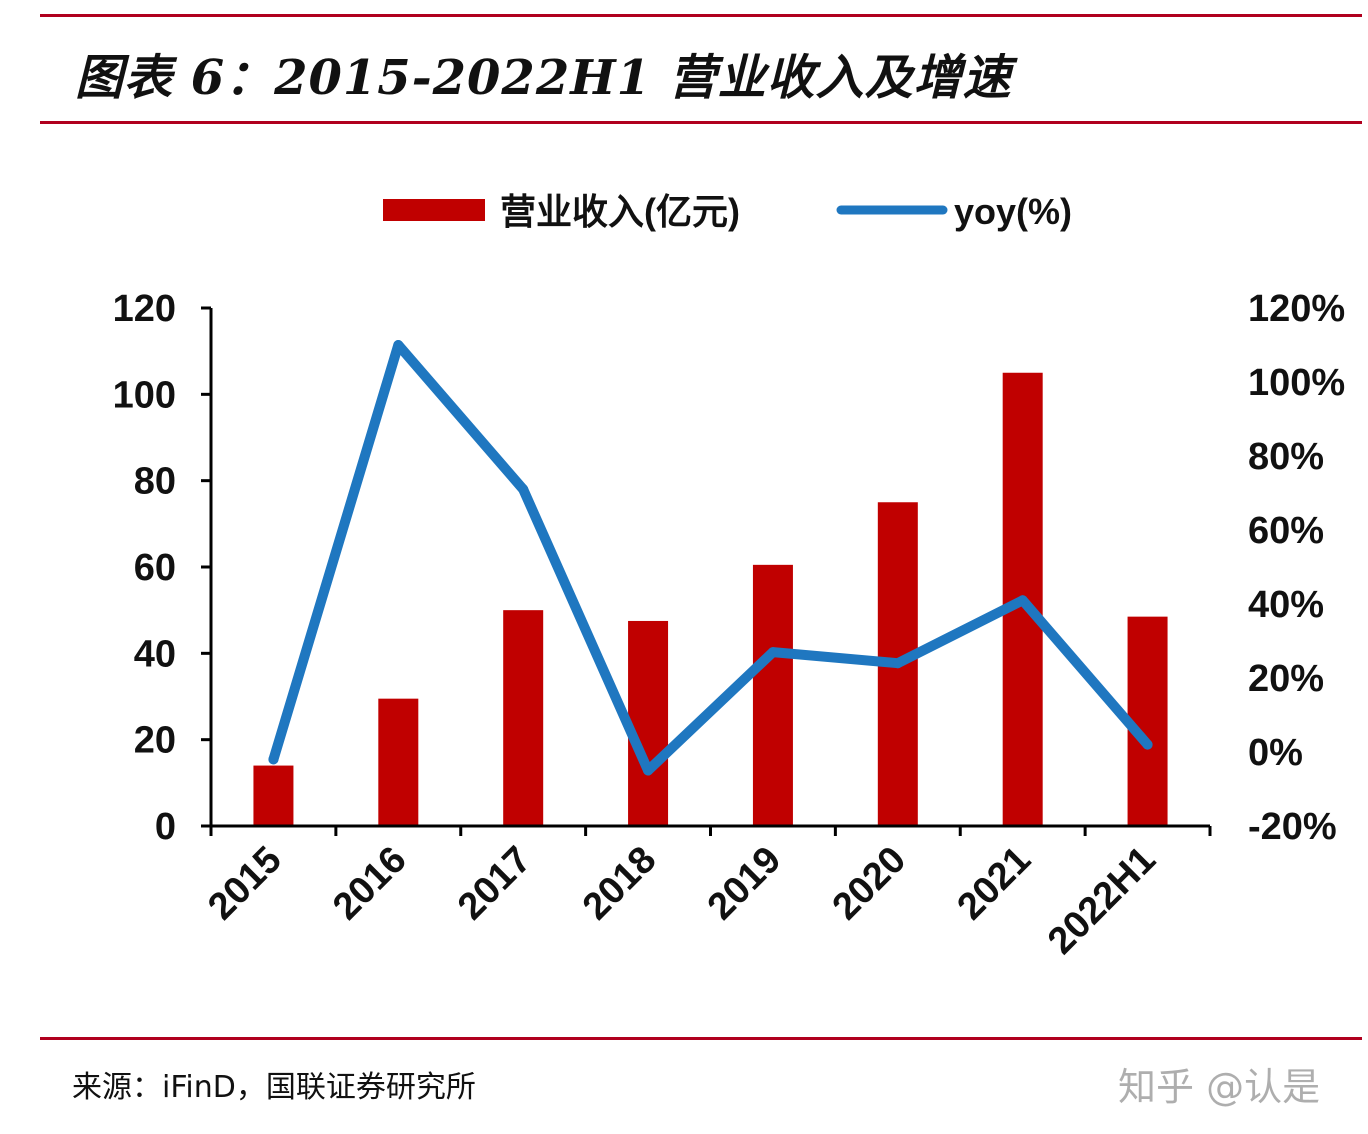 The image size is (1368, 1134). I want to click on bottom-rule, so click(701, 1038).